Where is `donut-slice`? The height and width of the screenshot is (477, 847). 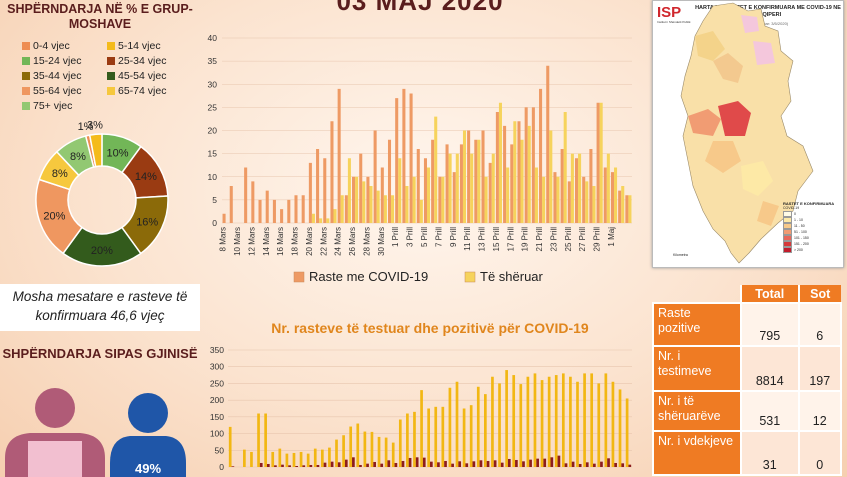 donut-slice is located at coordinates (75, 156).